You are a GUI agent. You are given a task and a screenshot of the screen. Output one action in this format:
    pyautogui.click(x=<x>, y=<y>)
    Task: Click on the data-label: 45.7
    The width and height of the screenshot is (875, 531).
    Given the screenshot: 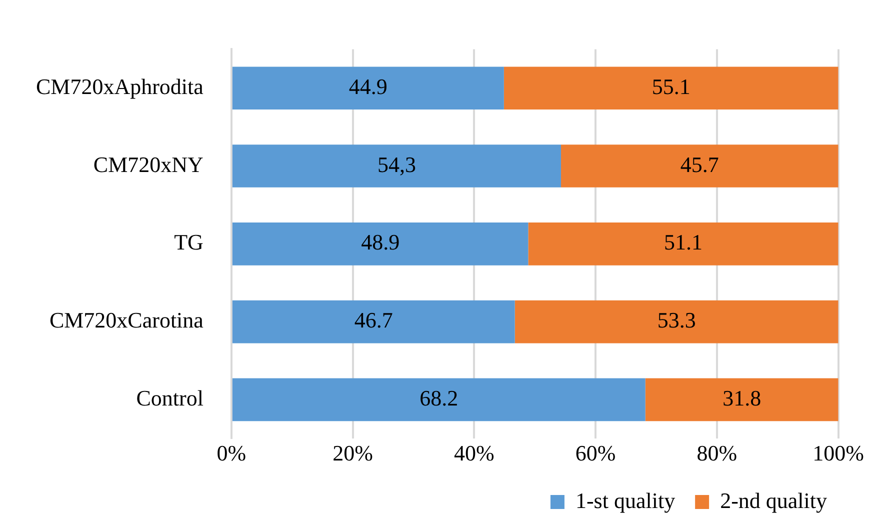 What is the action you would take?
    pyautogui.click(x=699, y=164)
    